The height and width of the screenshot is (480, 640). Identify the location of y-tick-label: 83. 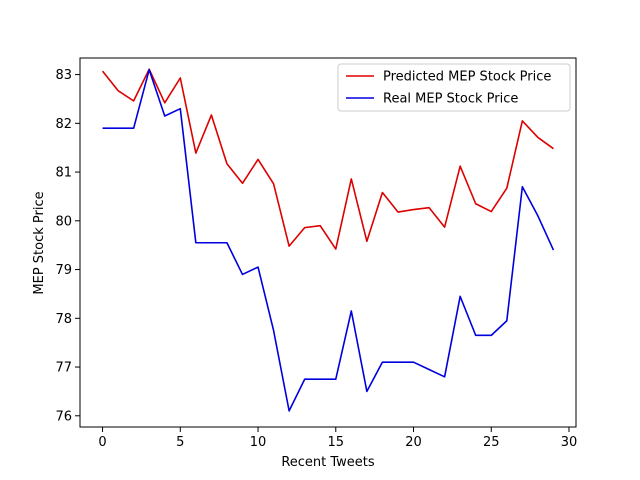
(63, 75).